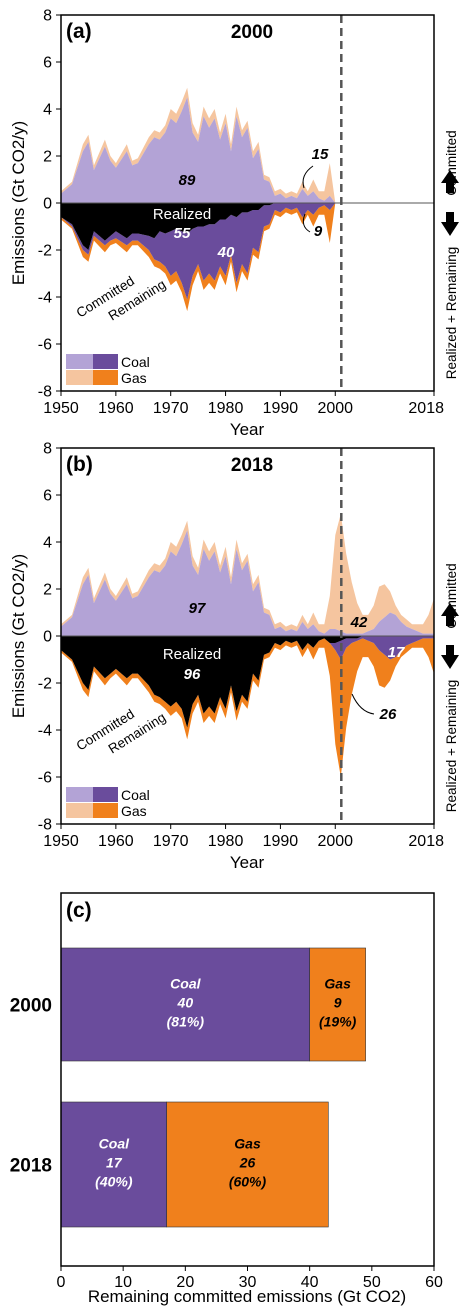 Image resolution: width=459 pixels, height=1308 pixels. What do you see at coordinates (114, 1182) in the screenshot?
I see `bar-label-2018-coal: (40%)` at bounding box center [114, 1182].